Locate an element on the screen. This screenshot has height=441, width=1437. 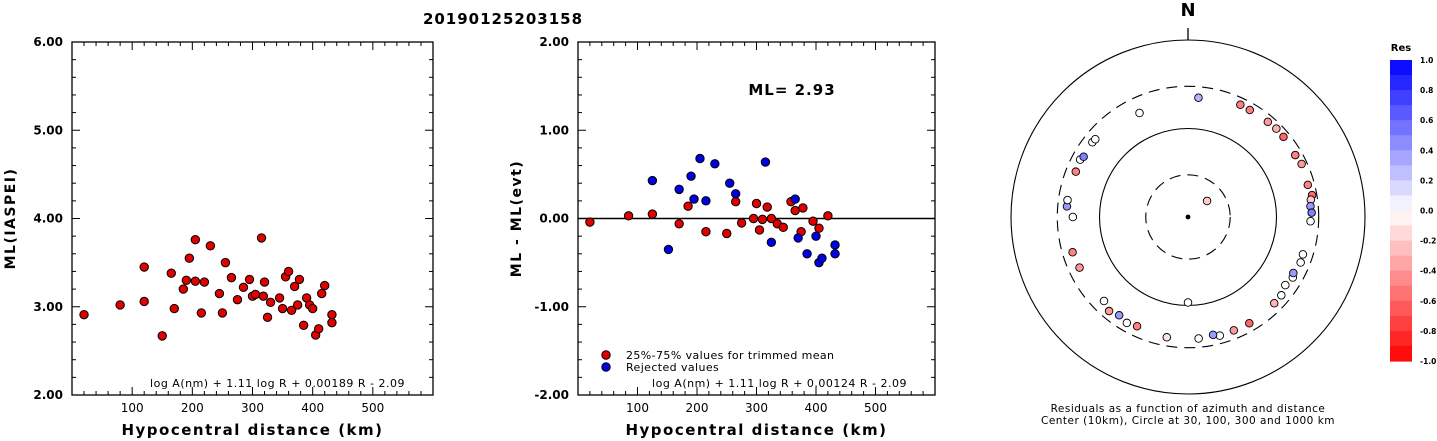
north-label: N is located at coordinates (1187, 10).